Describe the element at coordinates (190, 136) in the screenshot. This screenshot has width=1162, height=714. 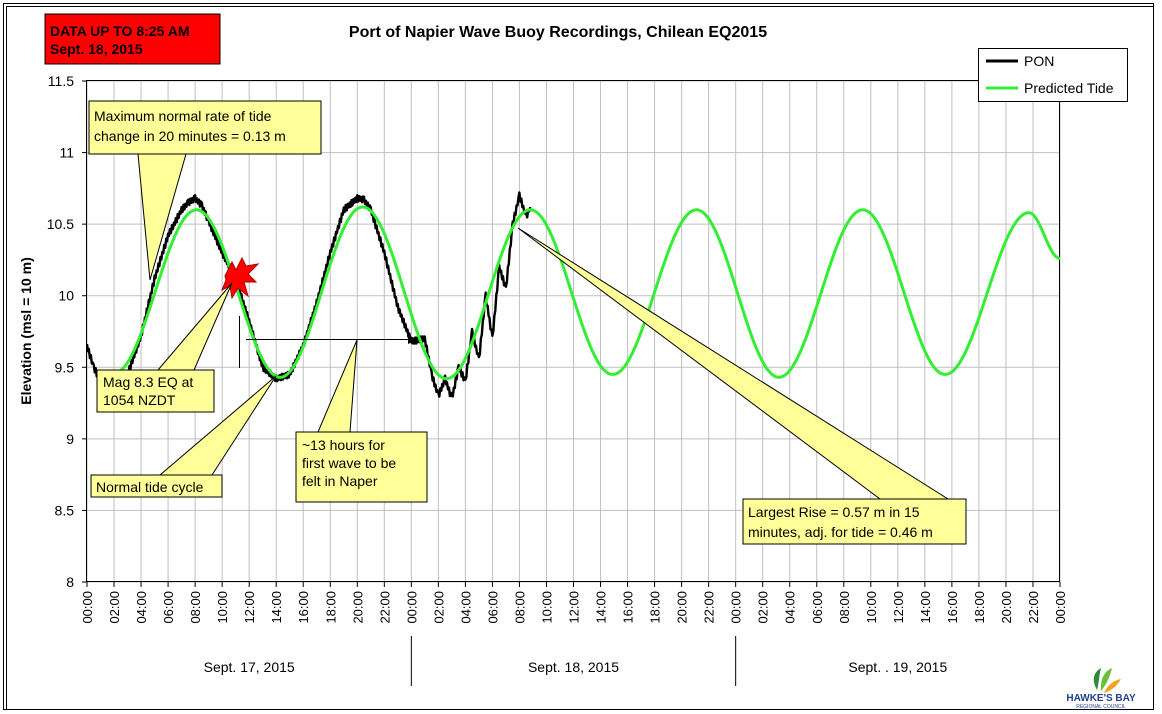
I see `callout-max-rate-line-2: change in 20 minutes = 0.13 m` at that location.